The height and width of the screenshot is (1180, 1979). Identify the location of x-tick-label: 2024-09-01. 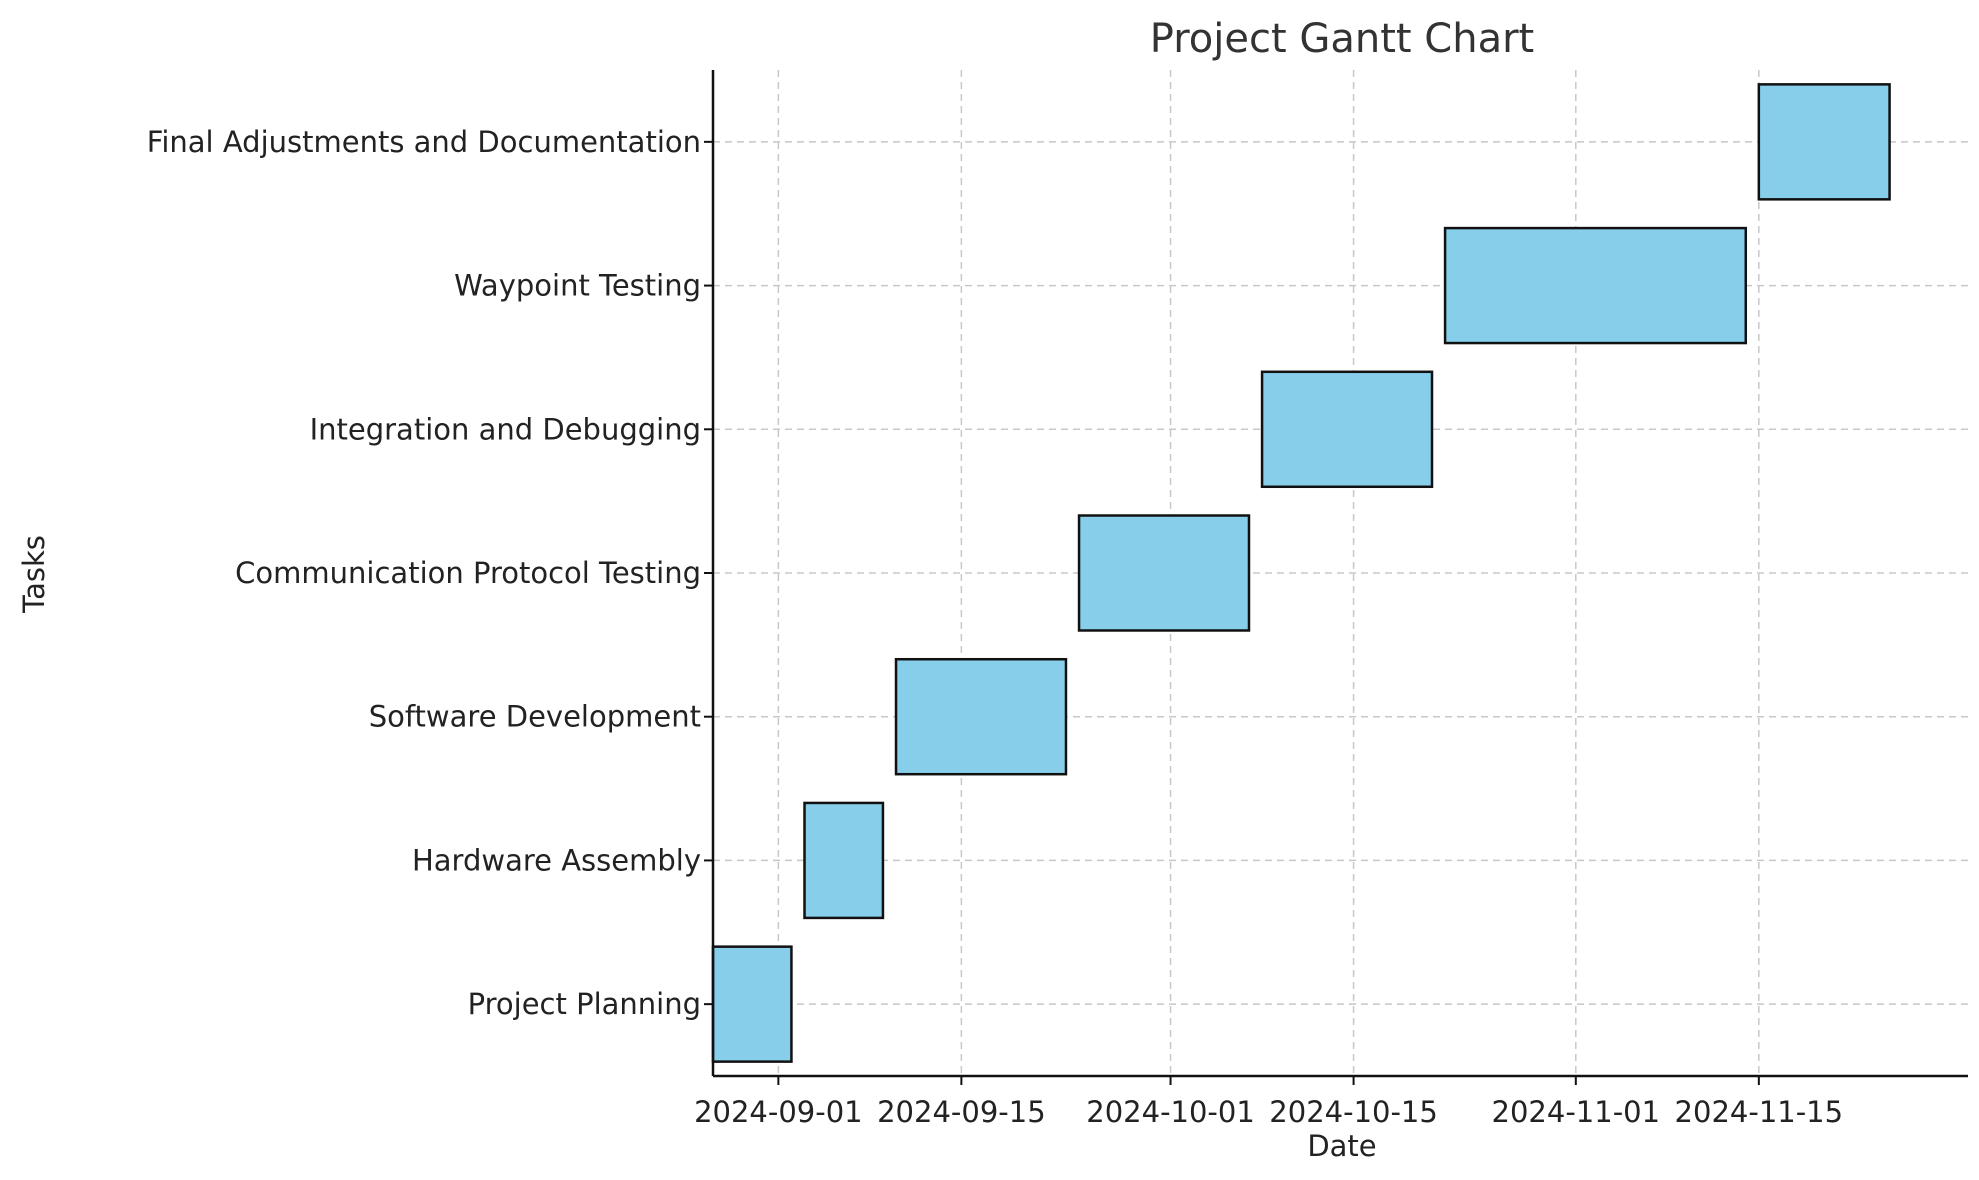
(778, 1112).